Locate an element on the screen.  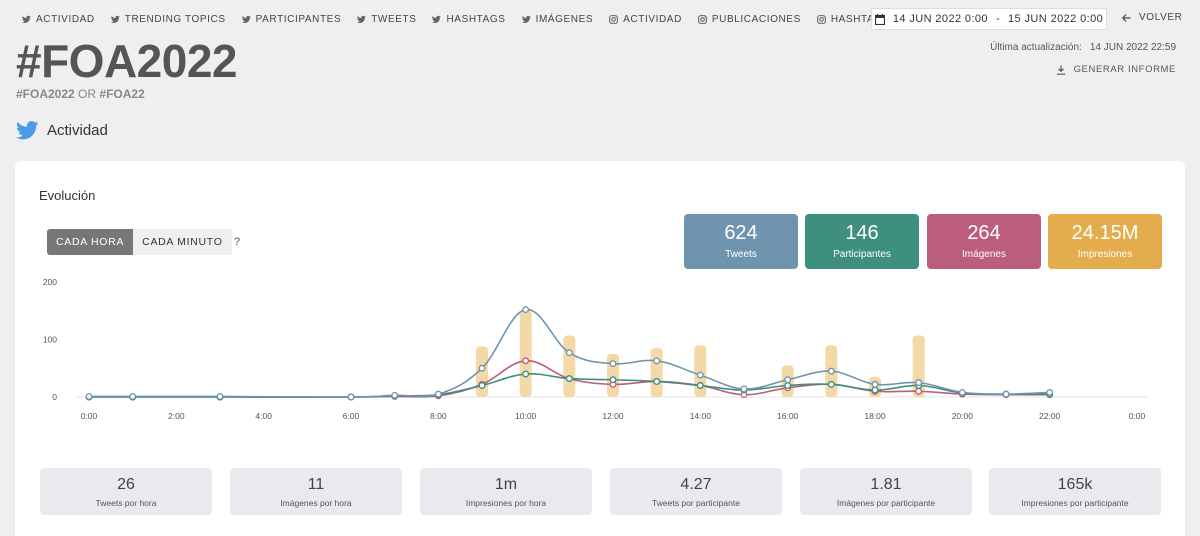
toggle-minutely: CADA MINUTO is located at coordinates (182, 242).